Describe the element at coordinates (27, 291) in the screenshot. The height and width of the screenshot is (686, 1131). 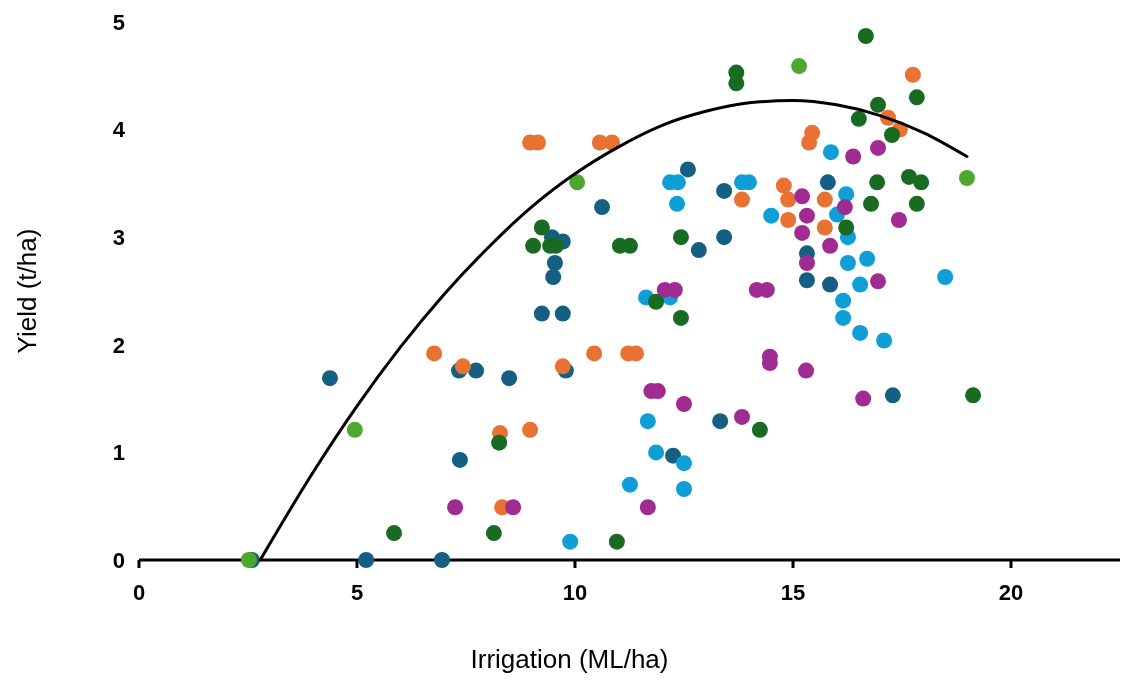
I see `y-axis-title: Yield (t/ha)` at that location.